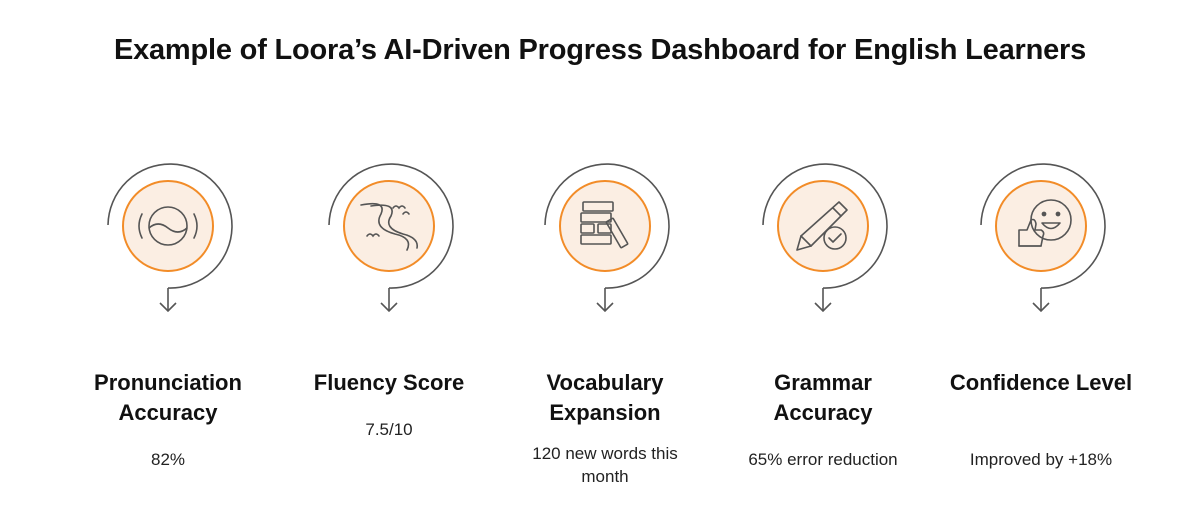 Image resolution: width=1200 pixels, height=527 pixels. Describe the element at coordinates (168, 226) in the screenshot. I see `speaking-face-icon` at that location.